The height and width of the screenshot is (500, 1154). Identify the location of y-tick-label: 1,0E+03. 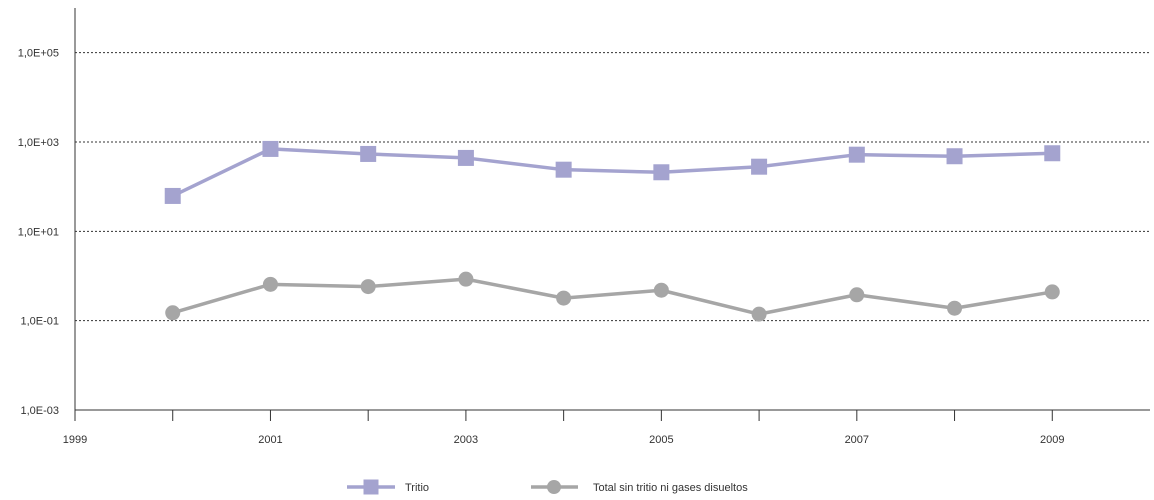
(38, 143).